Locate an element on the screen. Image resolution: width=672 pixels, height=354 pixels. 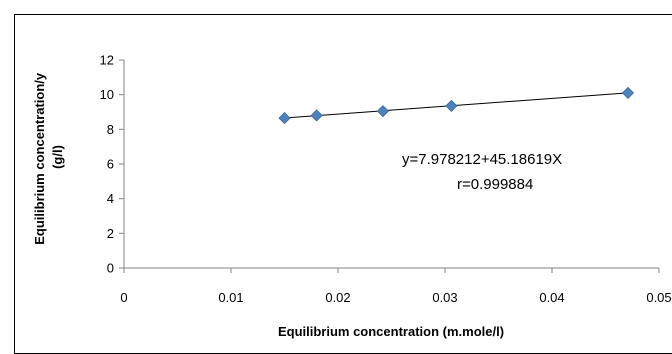
y-tick-label: 0 is located at coordinates (110, 268).